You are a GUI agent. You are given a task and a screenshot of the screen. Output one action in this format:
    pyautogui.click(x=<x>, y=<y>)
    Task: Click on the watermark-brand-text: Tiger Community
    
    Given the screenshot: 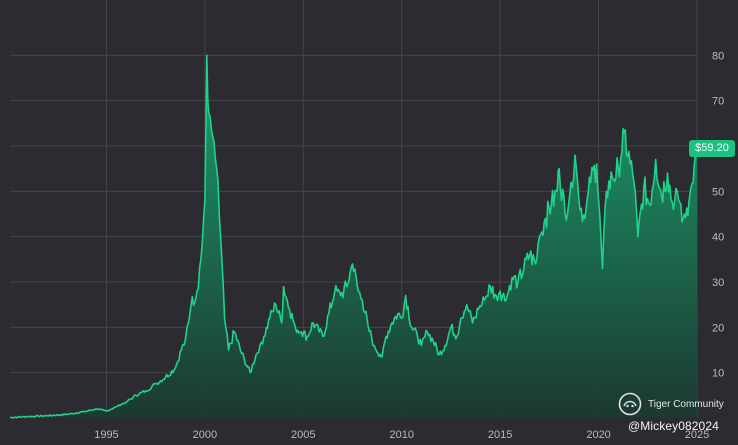 What is the action you would take?
    pyautogui.click(x=686, y=404)
    